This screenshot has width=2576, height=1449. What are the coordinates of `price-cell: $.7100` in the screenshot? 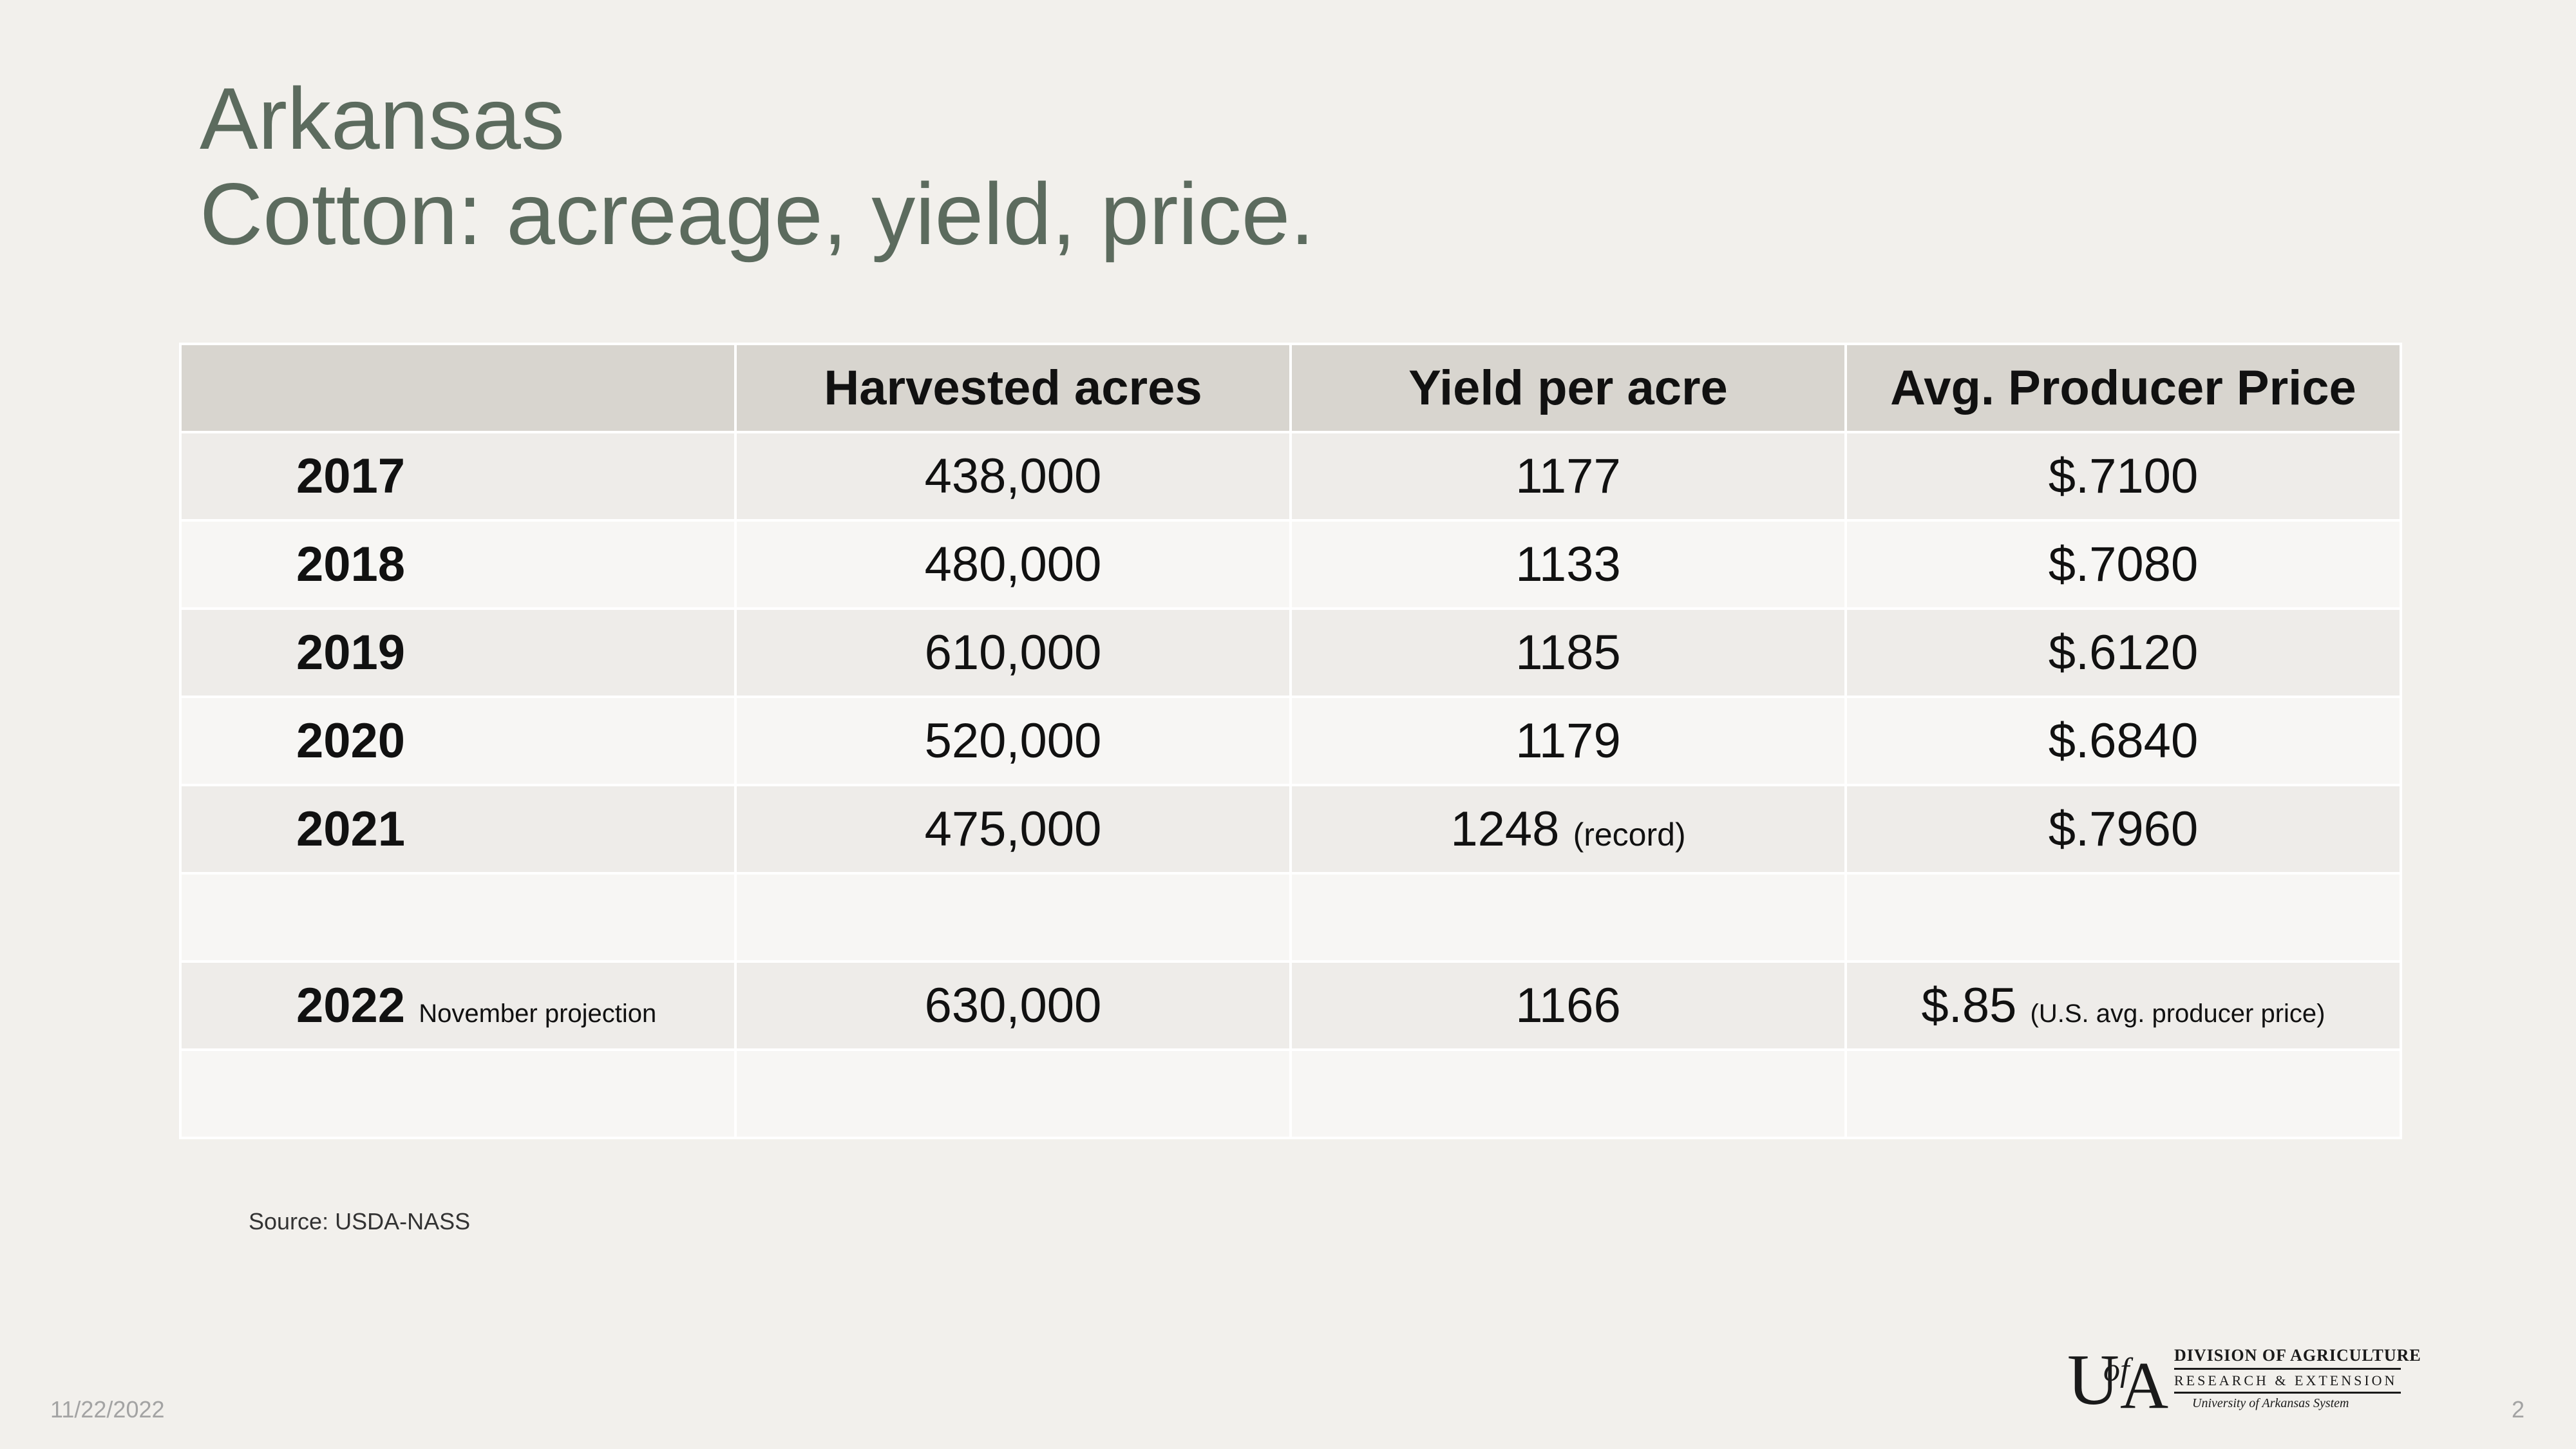 It's located at (2123, 477).